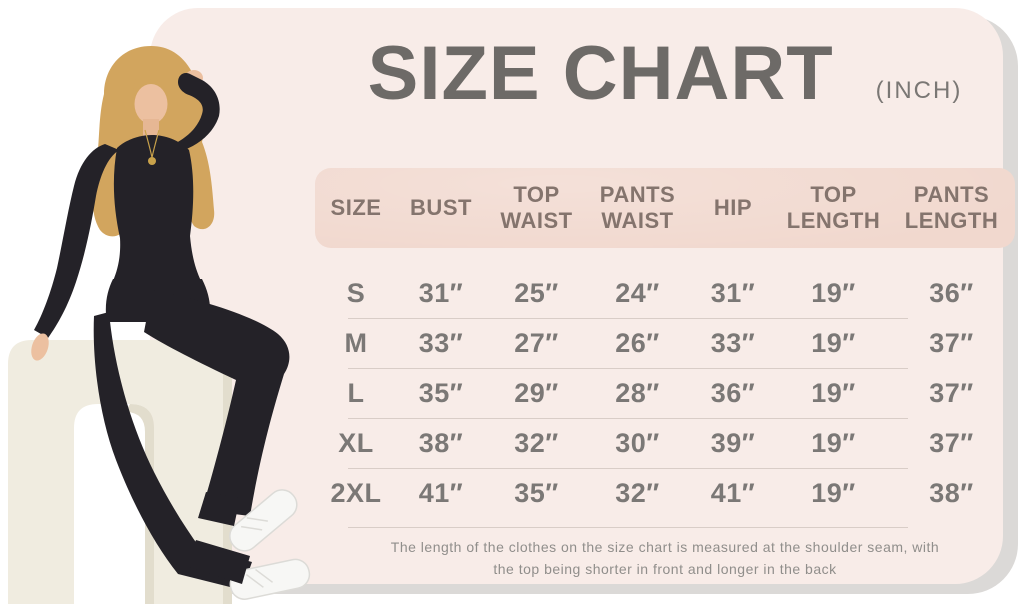 The height and width of the screenshot is (604, 1024). Describe the element at coordinates (157, 211) in the screenshot. I see `model-top` at that location.